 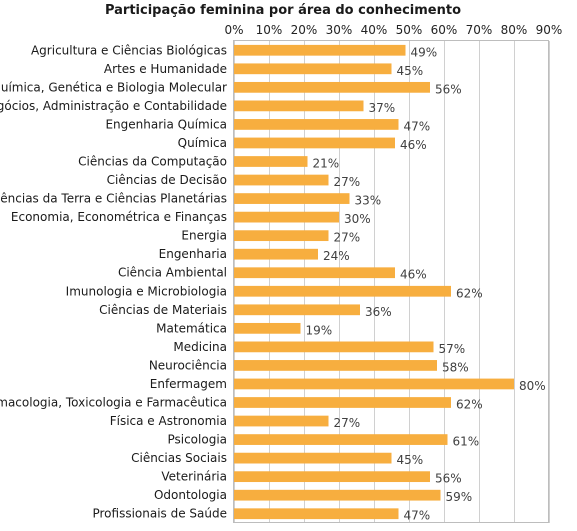 I want to click on category-label: Física e Astronomia, so click(x=168, y=421).